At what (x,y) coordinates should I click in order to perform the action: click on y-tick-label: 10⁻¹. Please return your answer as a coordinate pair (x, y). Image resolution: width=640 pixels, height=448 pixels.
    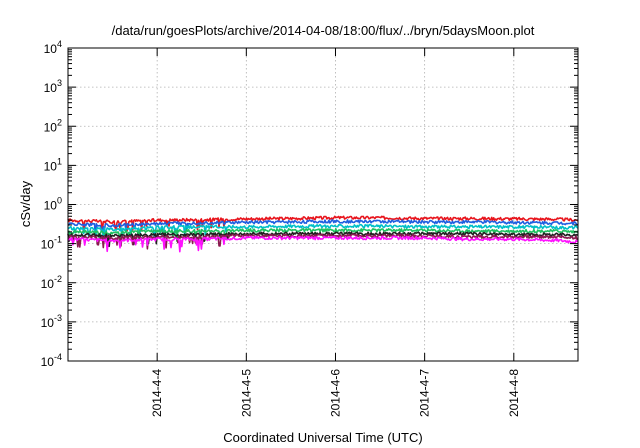
    Looking at the image, I should click on (51, 243).